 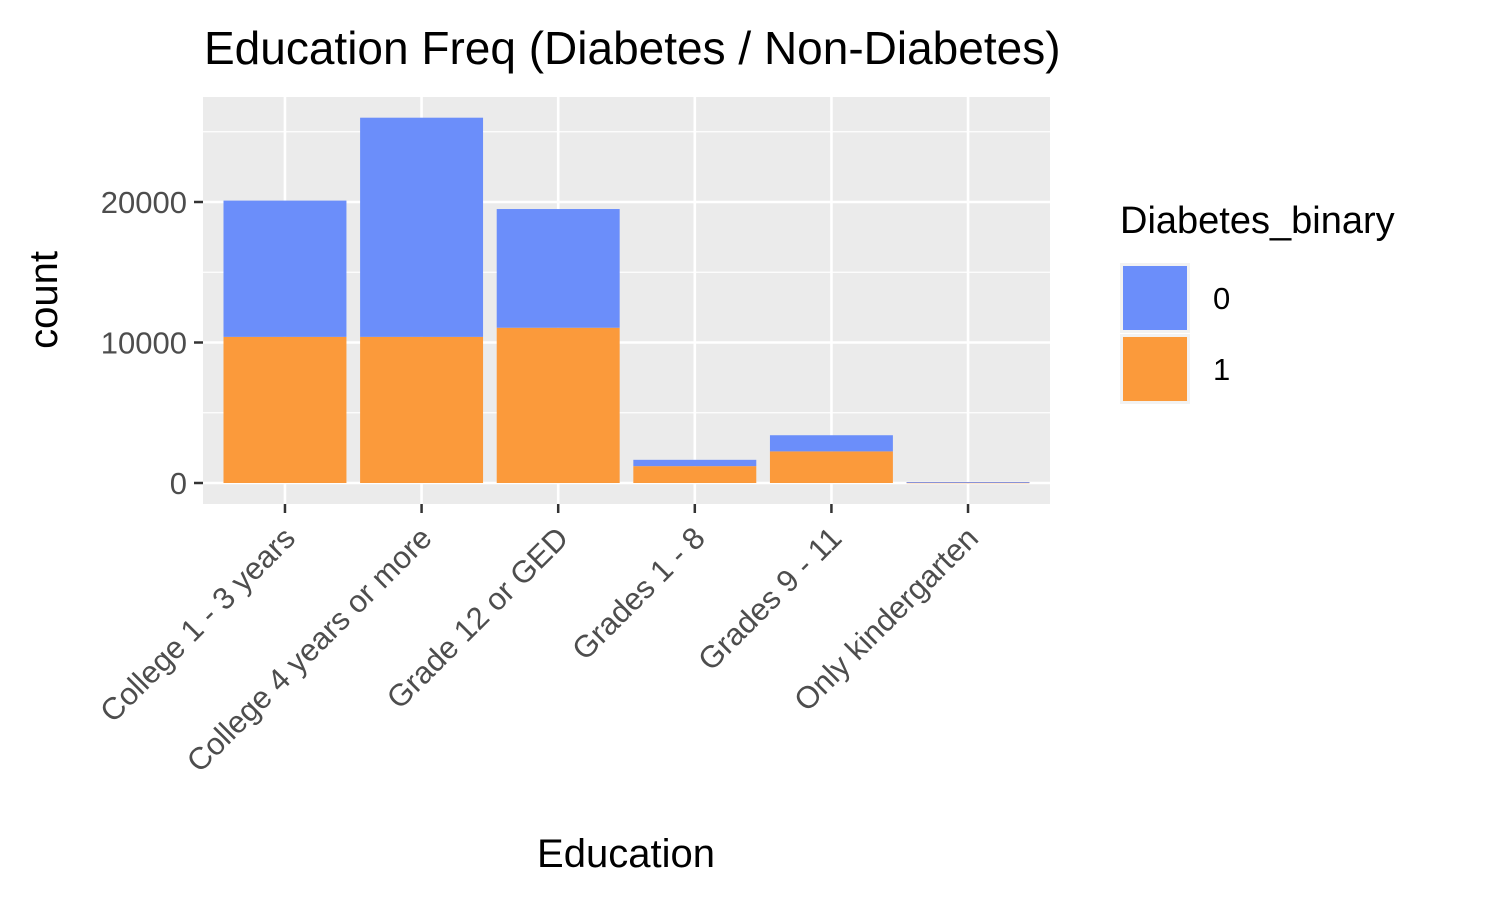 What do you see at coordinates (769, 598) in the screenshot?
I see `x-tick-label: Grades 9 - 11` at bounding box center [769, 598].